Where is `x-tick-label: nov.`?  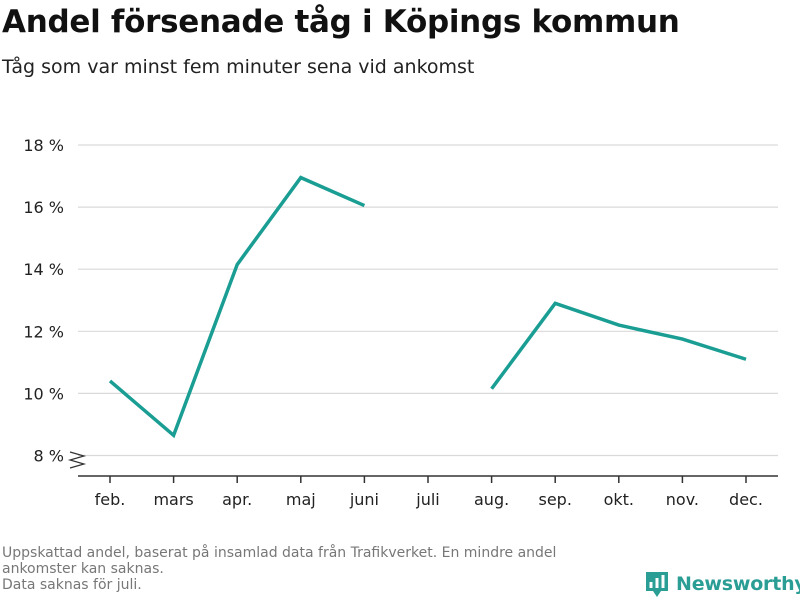 x-tick-label: nov. is located at coordinates (682, 499).